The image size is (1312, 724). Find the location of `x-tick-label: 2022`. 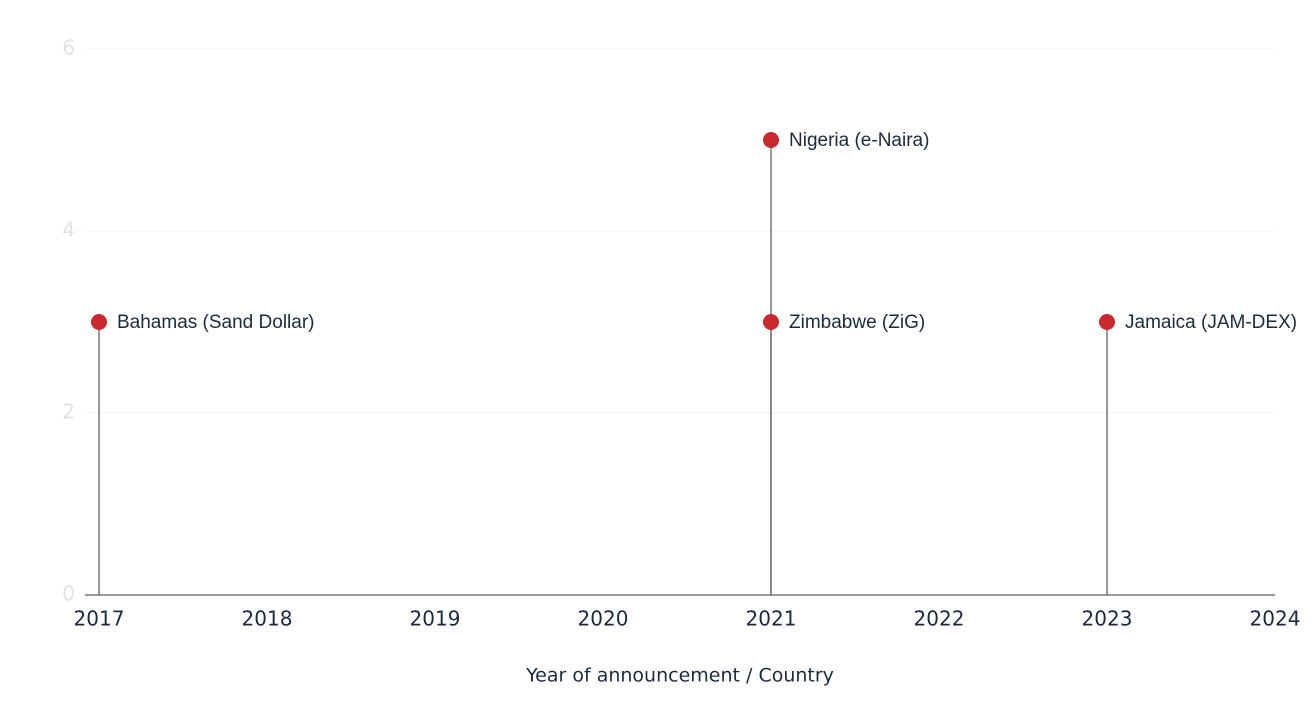

x-tick-label: 2022 is located at coordinates (939, 619).